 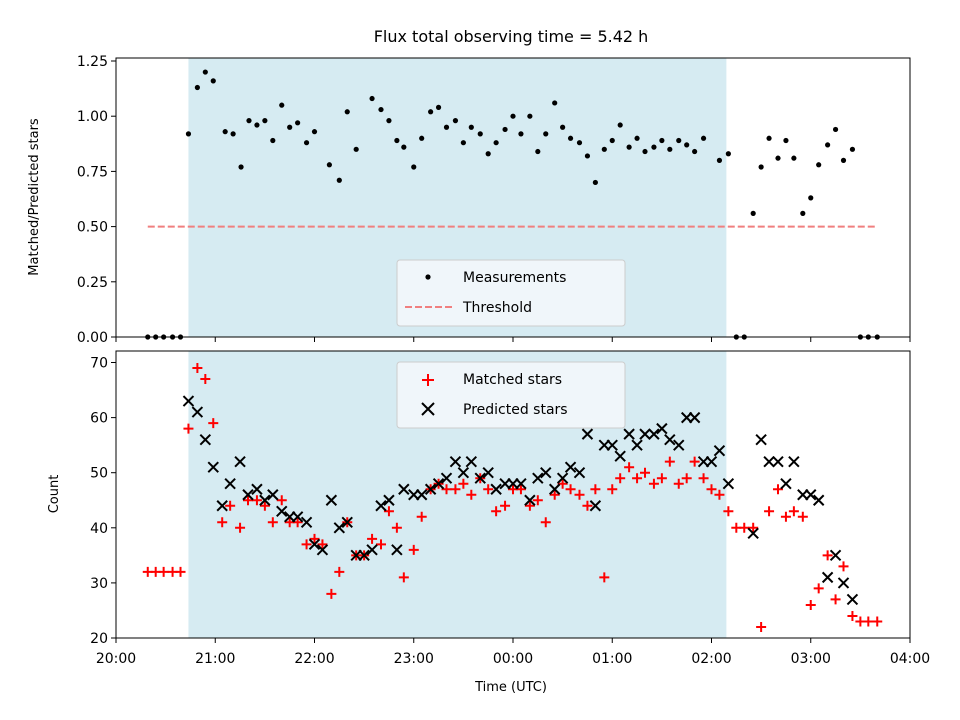 I want to click on predicted-legend-label: Predicted stars, so click(x=515, y=410).